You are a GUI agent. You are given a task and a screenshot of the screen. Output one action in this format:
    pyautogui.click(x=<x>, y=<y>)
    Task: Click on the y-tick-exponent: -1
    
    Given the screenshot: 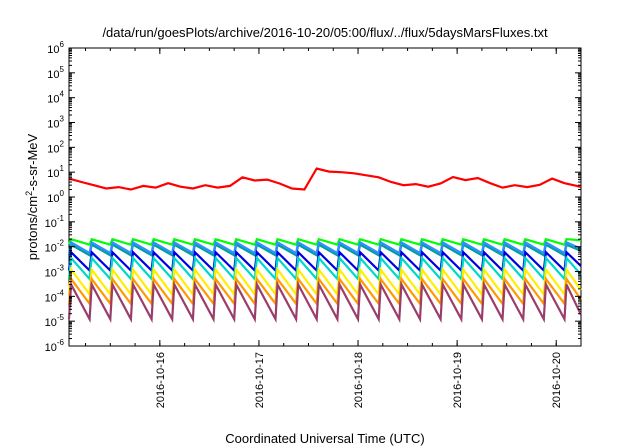 What is the action you would take?
    pyautogui.click(x=61, y=218)
    